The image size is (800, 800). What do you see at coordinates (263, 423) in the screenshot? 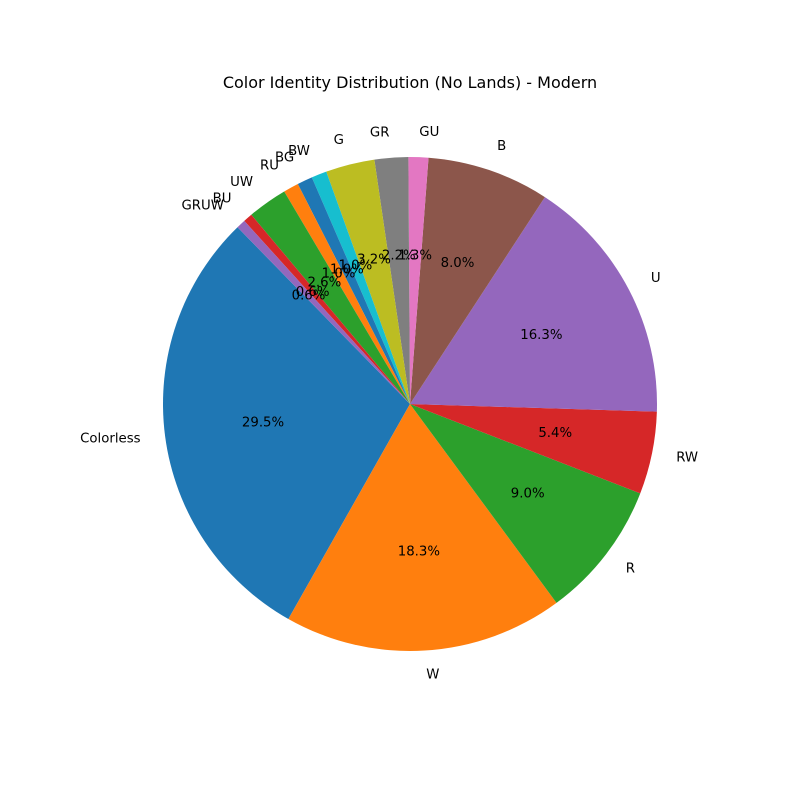
I see `percent-label-colorless: 29.5%` at bounding box center [263, 423].